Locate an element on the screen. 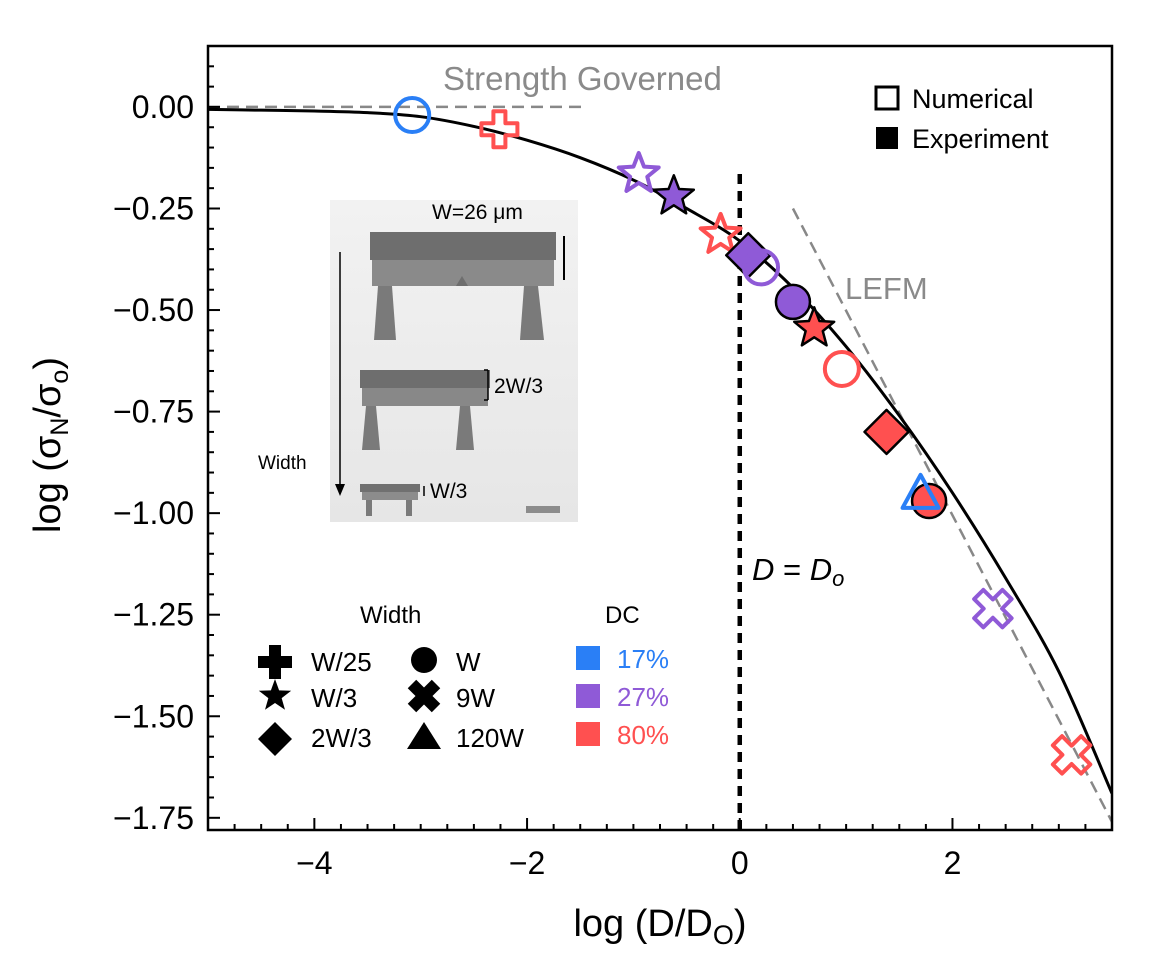  legend-dc-17-swatch is located at coordinates (588, 658).